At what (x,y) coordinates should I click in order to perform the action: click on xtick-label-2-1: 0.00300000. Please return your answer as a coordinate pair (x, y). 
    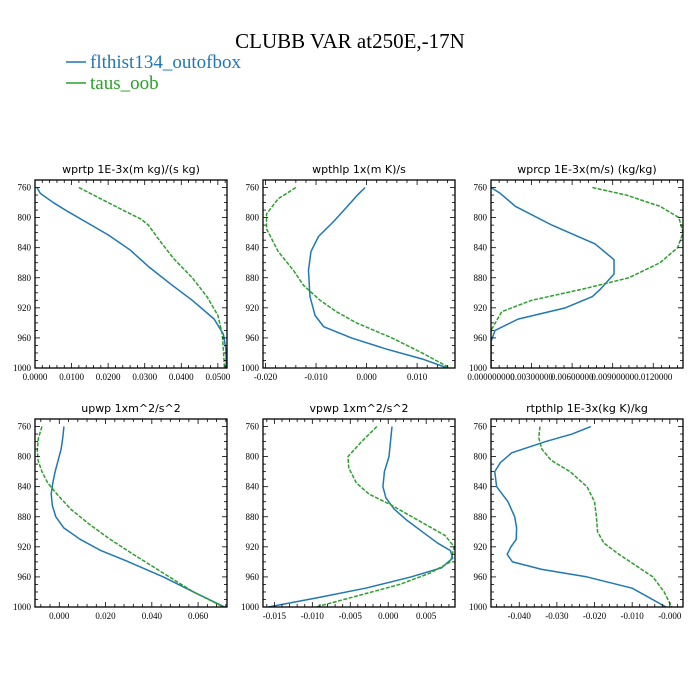
    Looking at the image, I should click on (531, 377).